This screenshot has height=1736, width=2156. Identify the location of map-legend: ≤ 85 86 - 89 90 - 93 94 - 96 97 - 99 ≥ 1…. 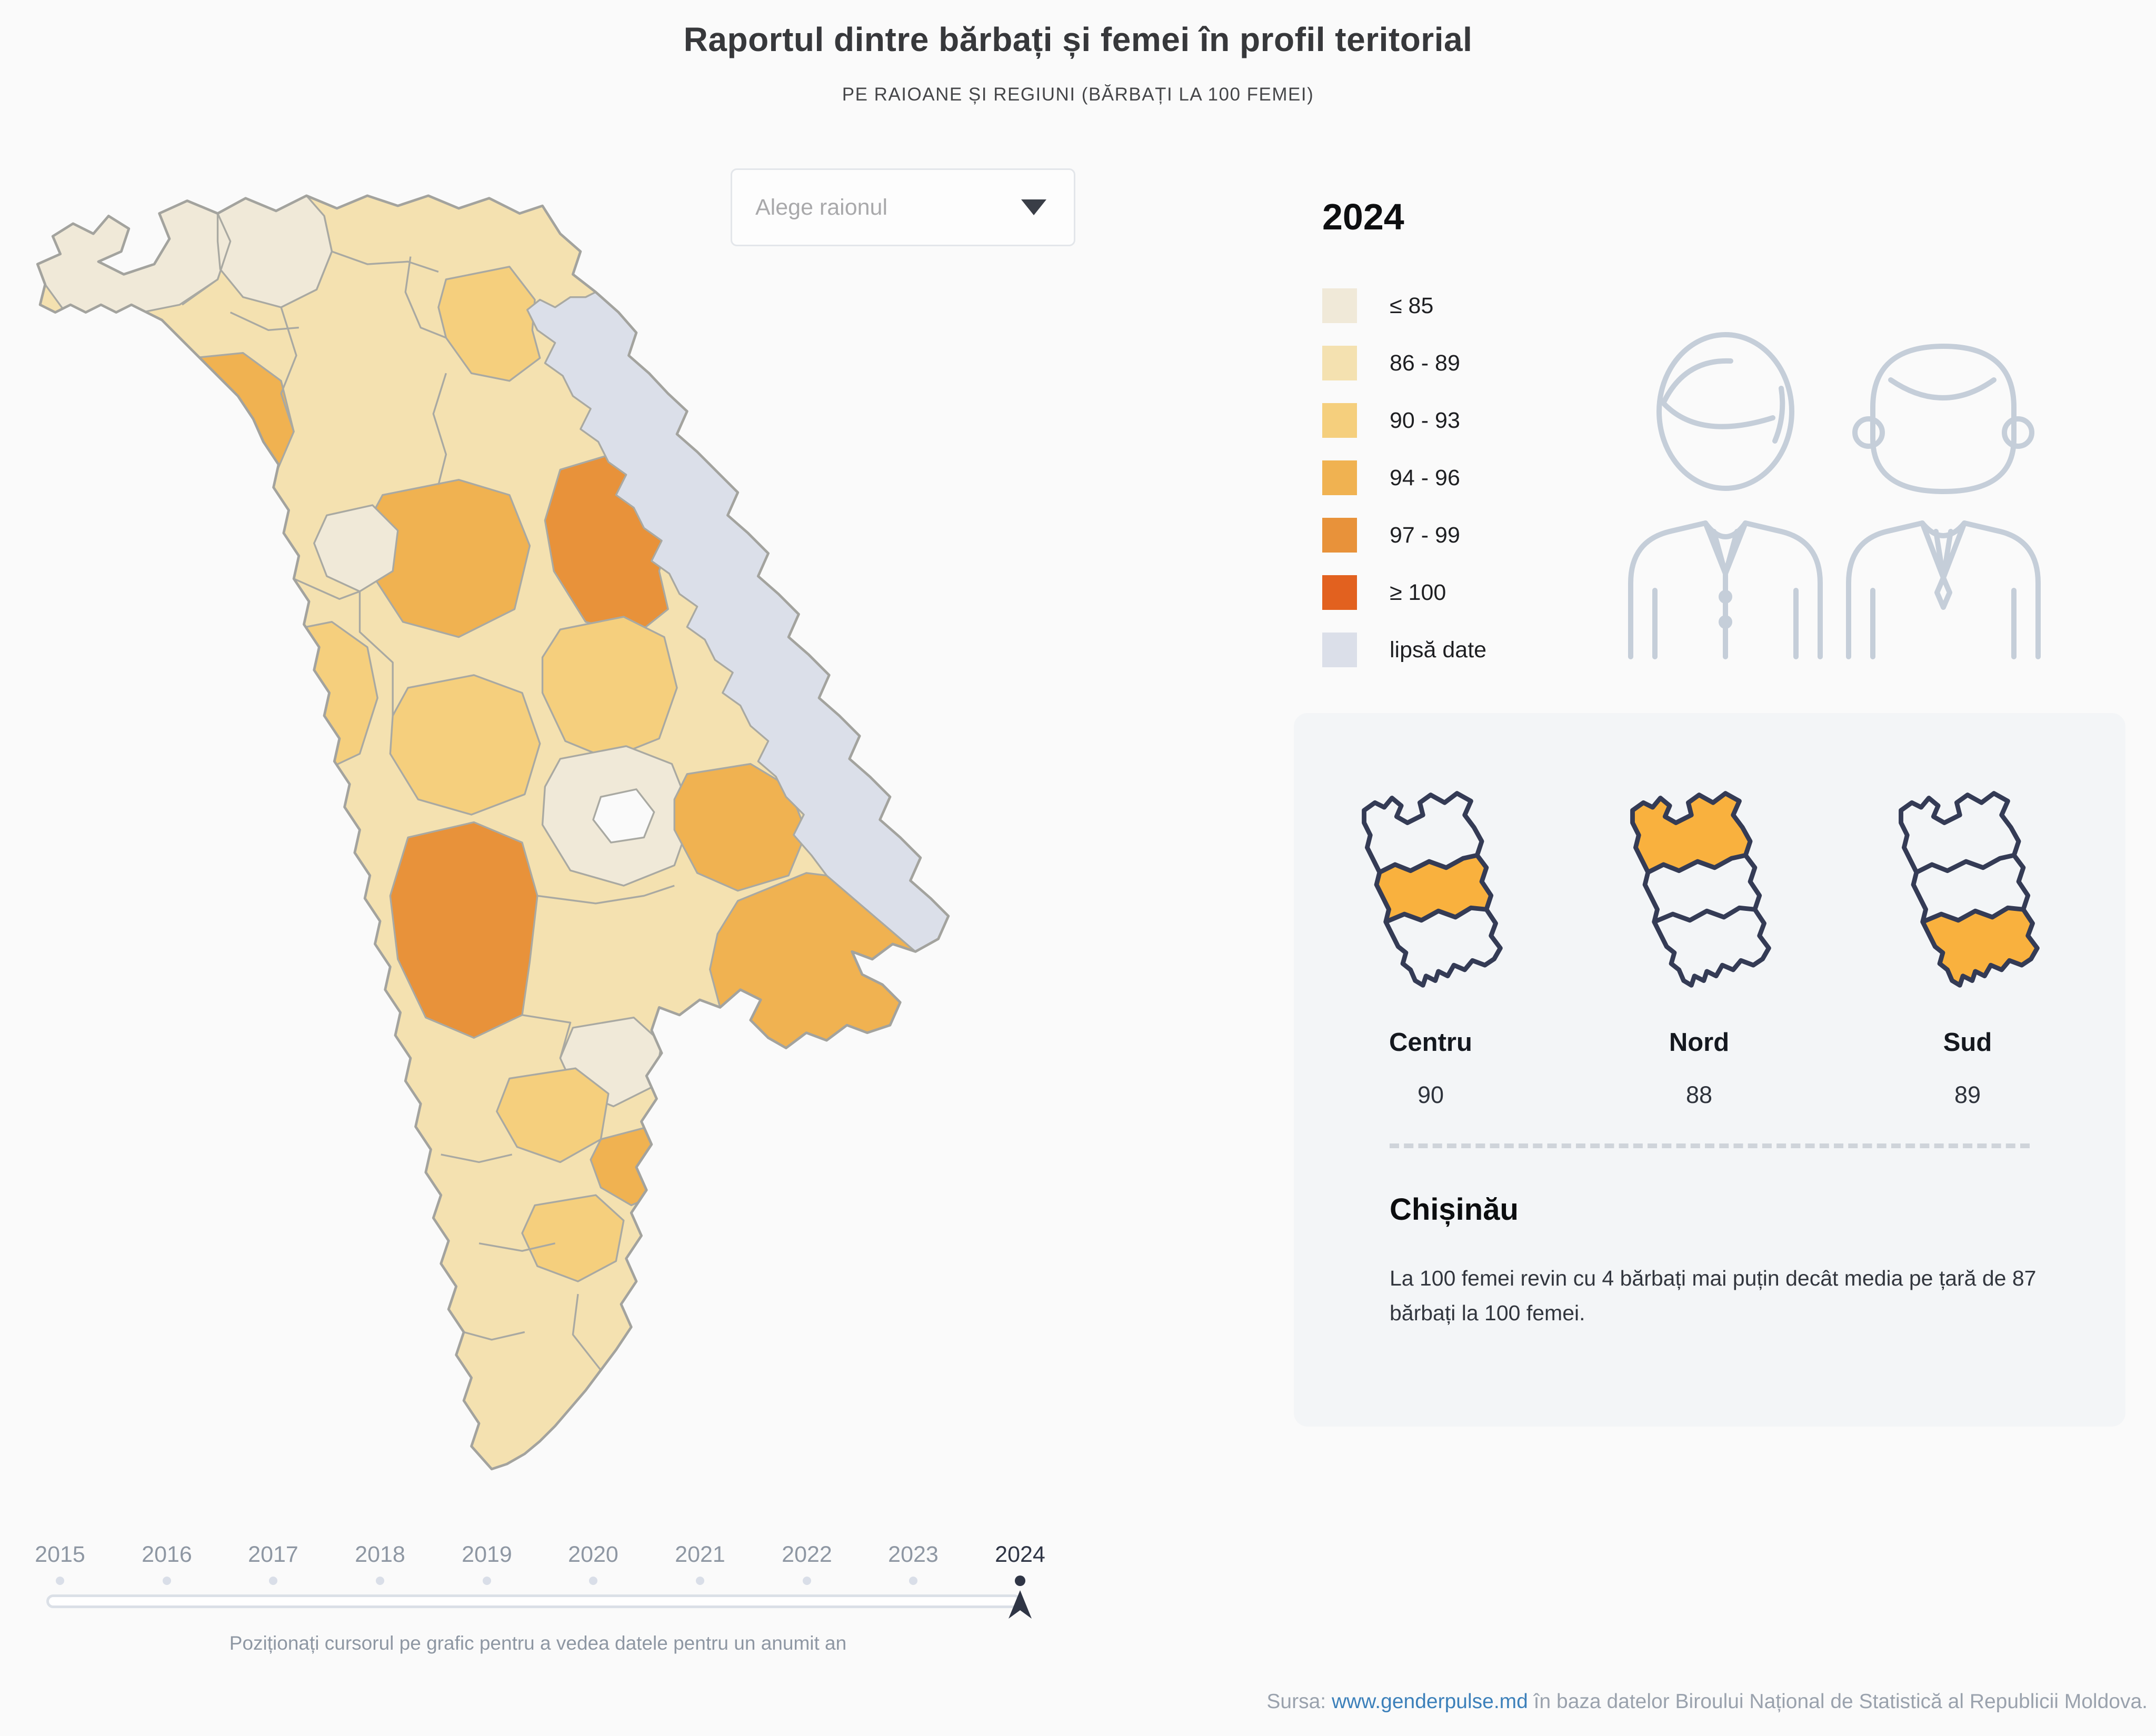
(1404, 489).